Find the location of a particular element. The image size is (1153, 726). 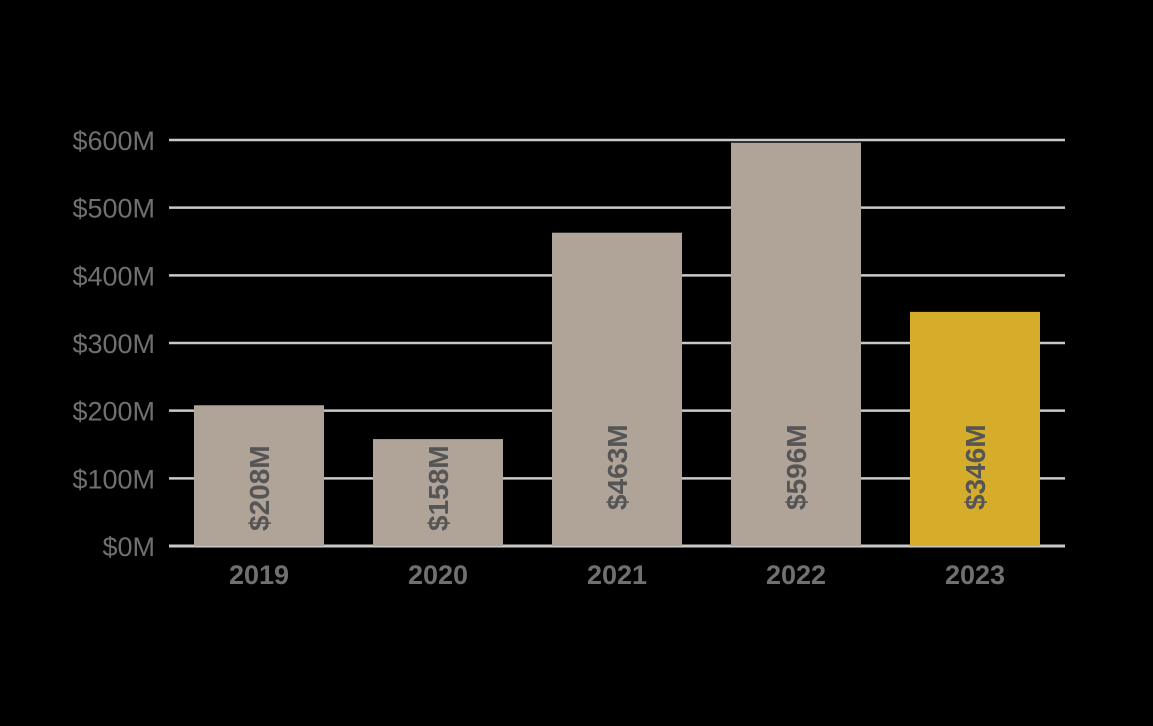

y-axis-tick-labels: $0M $100M $200M $300M $400M $500M $600M is located at coordinates (113, 344).